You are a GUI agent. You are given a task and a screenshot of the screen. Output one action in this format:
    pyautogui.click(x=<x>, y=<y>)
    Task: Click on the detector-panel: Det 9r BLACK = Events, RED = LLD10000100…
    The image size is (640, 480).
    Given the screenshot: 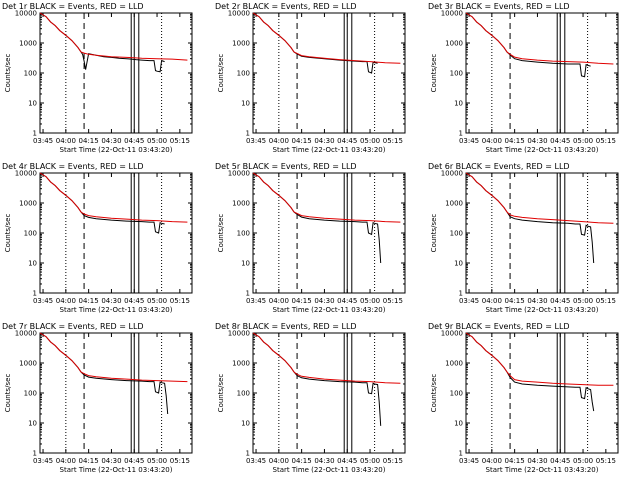 What is the action you would take?
    pyautogui.click(x=523, y=398)
    